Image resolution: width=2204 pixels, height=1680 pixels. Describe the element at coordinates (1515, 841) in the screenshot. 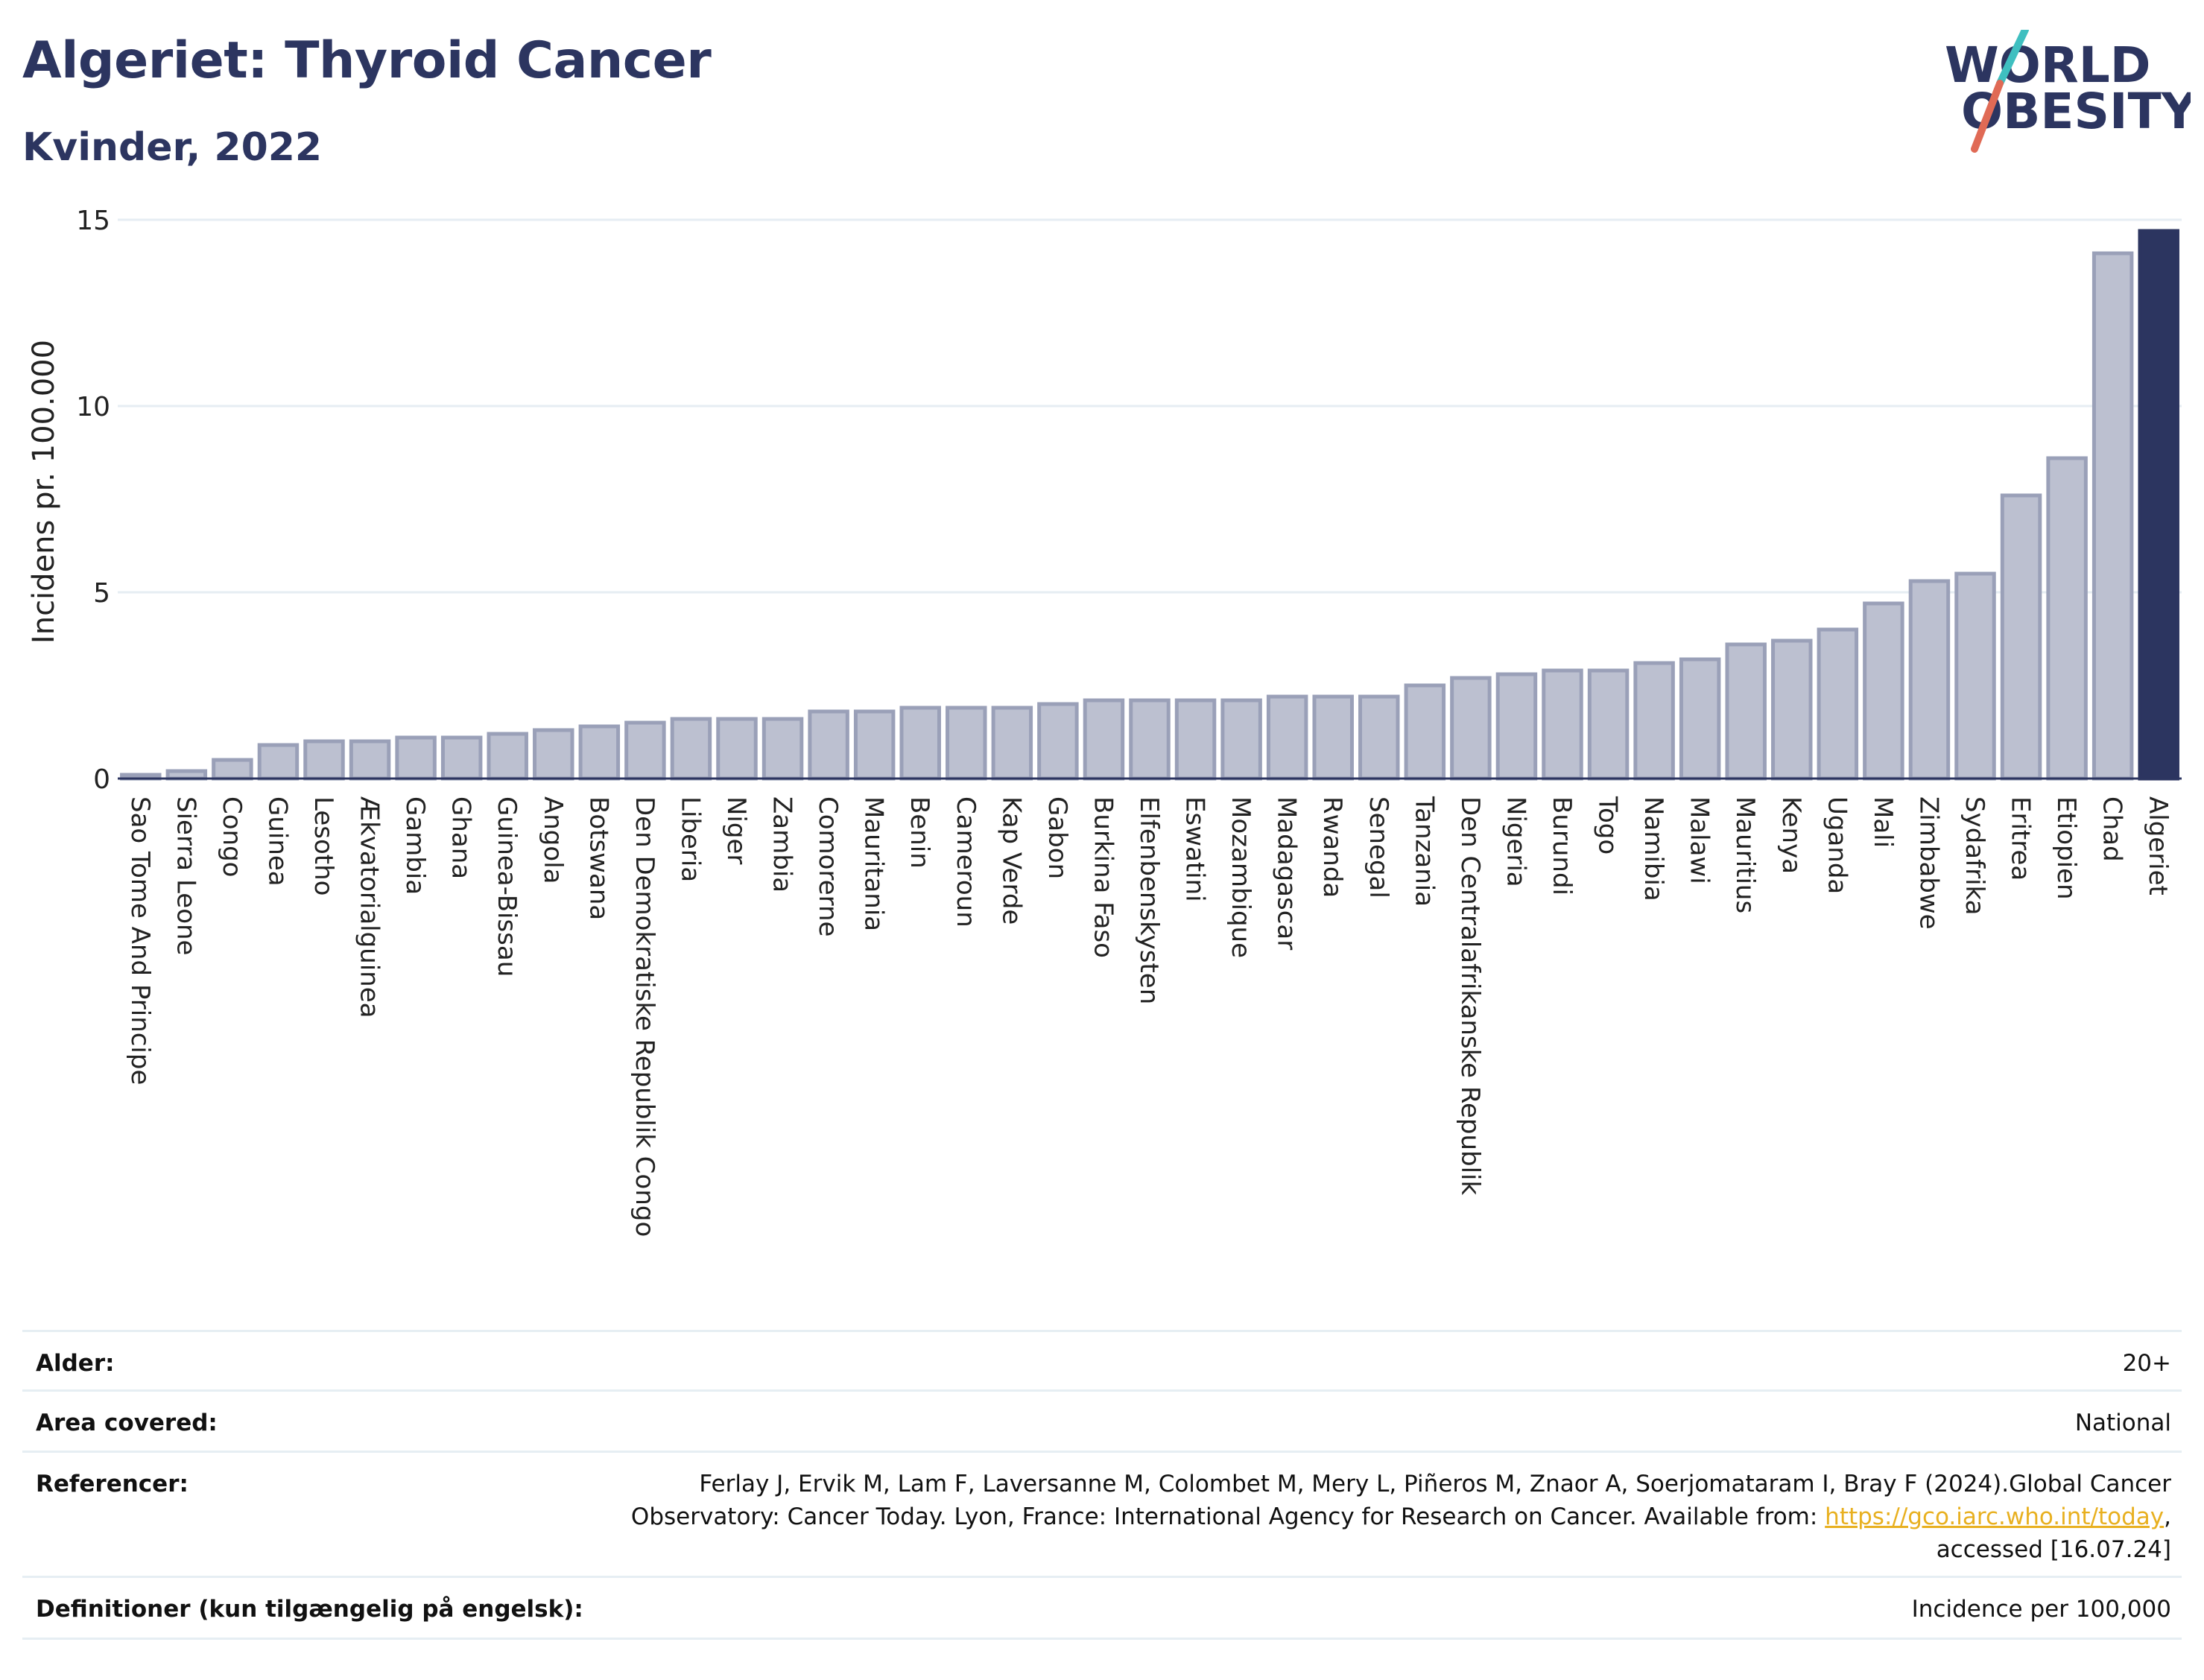

I see `x-tick-label: Nigeria` at that location.